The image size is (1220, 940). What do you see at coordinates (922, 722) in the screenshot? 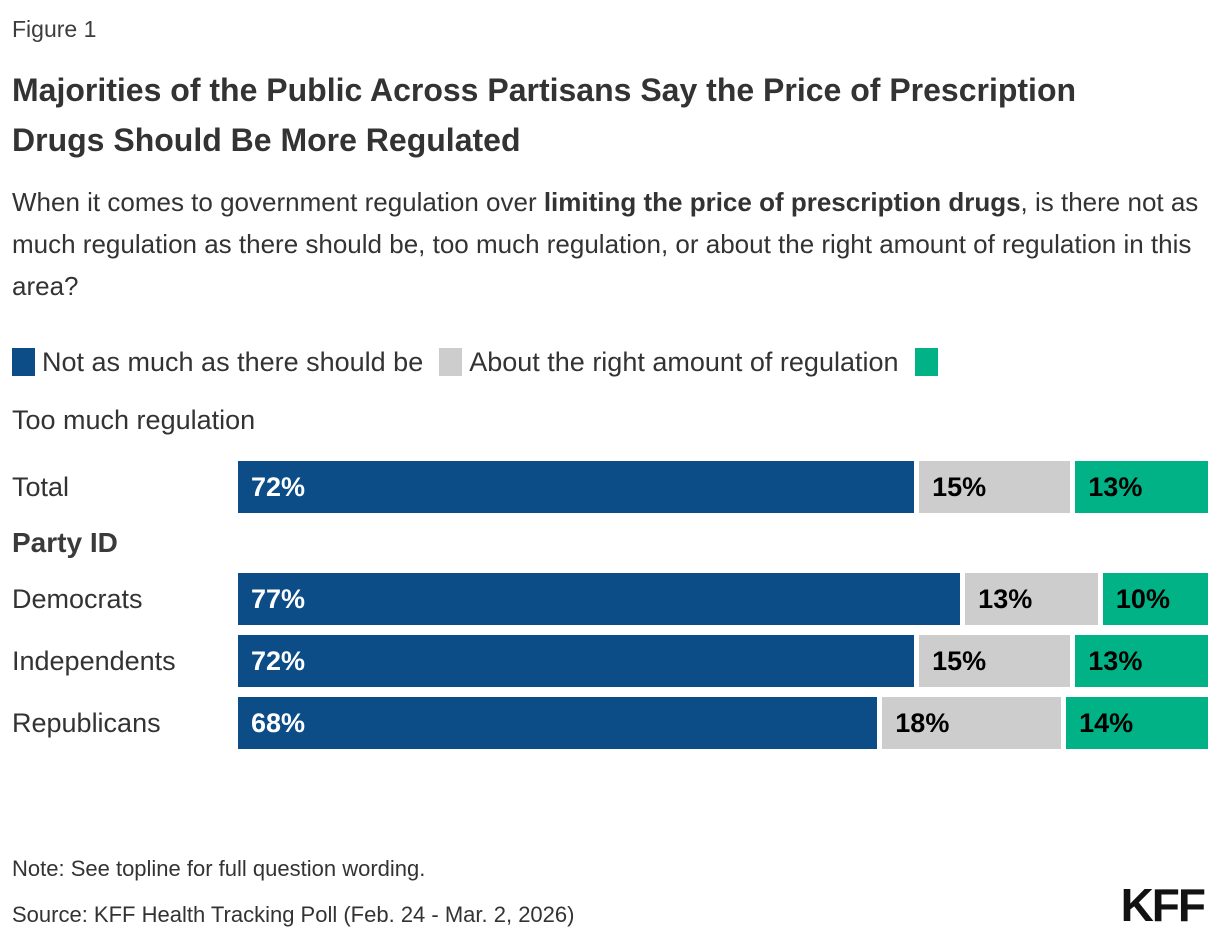
I see `bar-value-label: 18%` at bounding box center [922, 722].